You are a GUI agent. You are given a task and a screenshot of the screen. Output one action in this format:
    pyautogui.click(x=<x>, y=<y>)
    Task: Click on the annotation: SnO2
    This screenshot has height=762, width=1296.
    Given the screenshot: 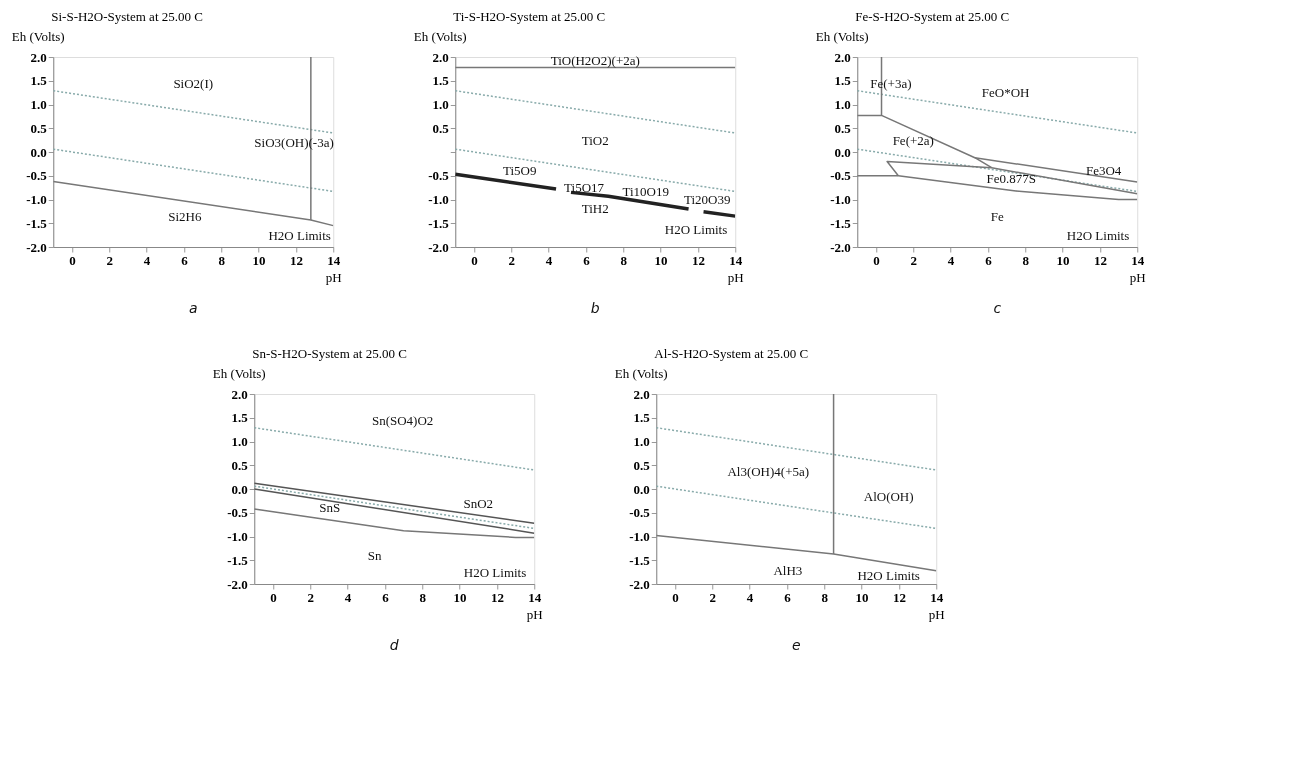 What is the action you would take?
    pyautogui.click(x=478, y=504)
    